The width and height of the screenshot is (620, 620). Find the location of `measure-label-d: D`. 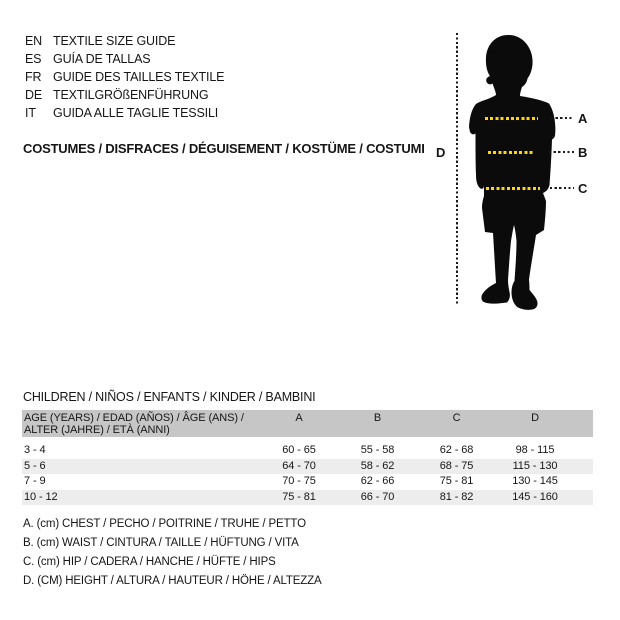

measure-label-d: D is located at coordinates (441, 152).